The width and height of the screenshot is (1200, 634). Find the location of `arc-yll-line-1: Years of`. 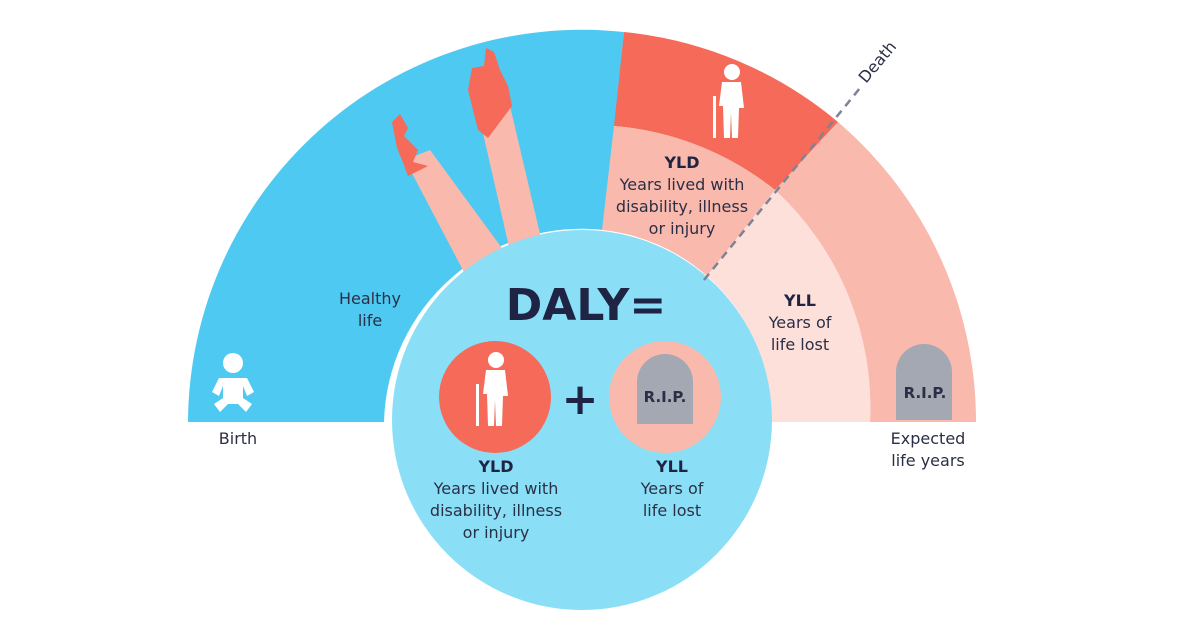

arc-yll-line-1: Years of is located at coordinates (800, 322).